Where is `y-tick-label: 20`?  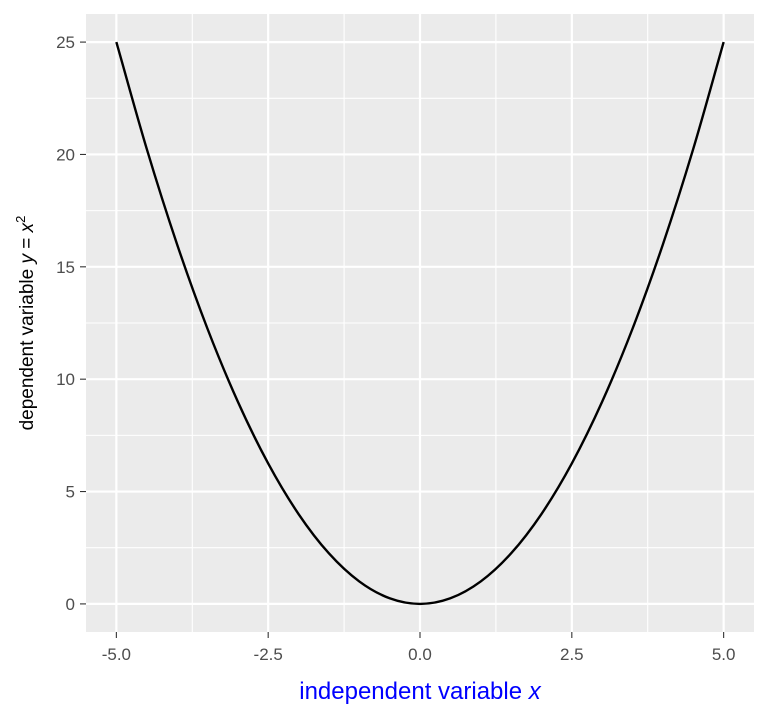
y-tick-label: 20 is located at coordinates (65, 154).